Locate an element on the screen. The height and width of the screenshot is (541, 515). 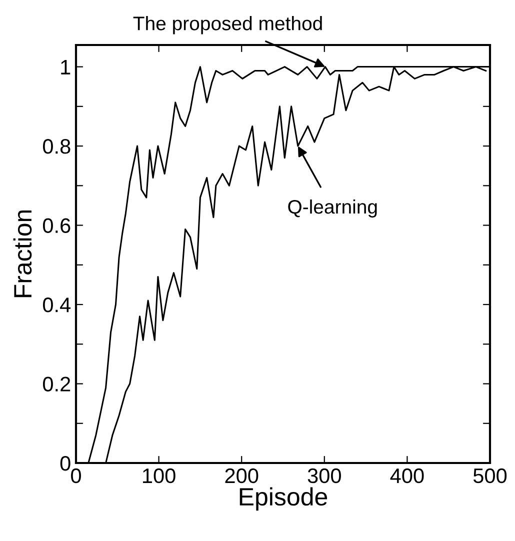
x-tick-label: 200 is located at coordinates (241, 476).